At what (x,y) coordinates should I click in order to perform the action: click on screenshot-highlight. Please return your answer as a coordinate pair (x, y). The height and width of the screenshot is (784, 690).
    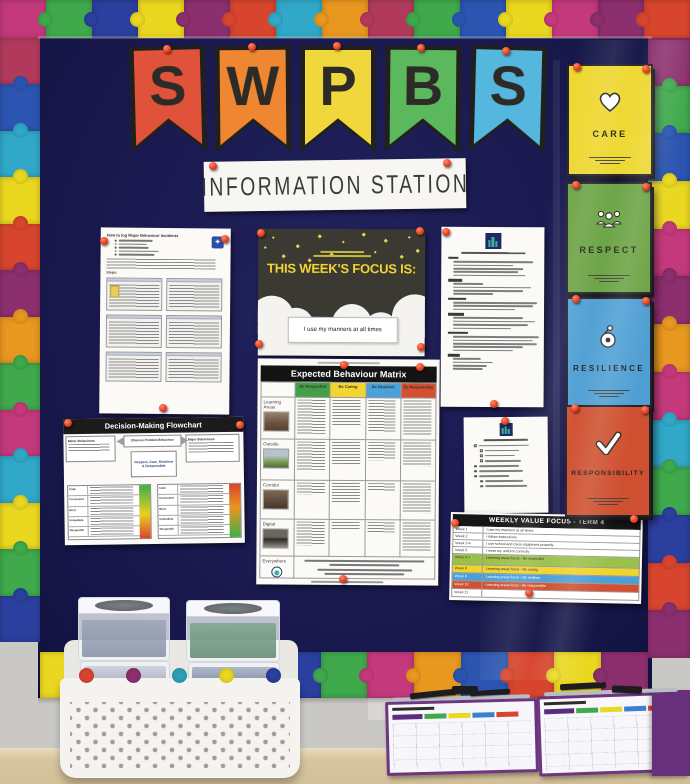
    Looking at the image, I should click on (115, 291).